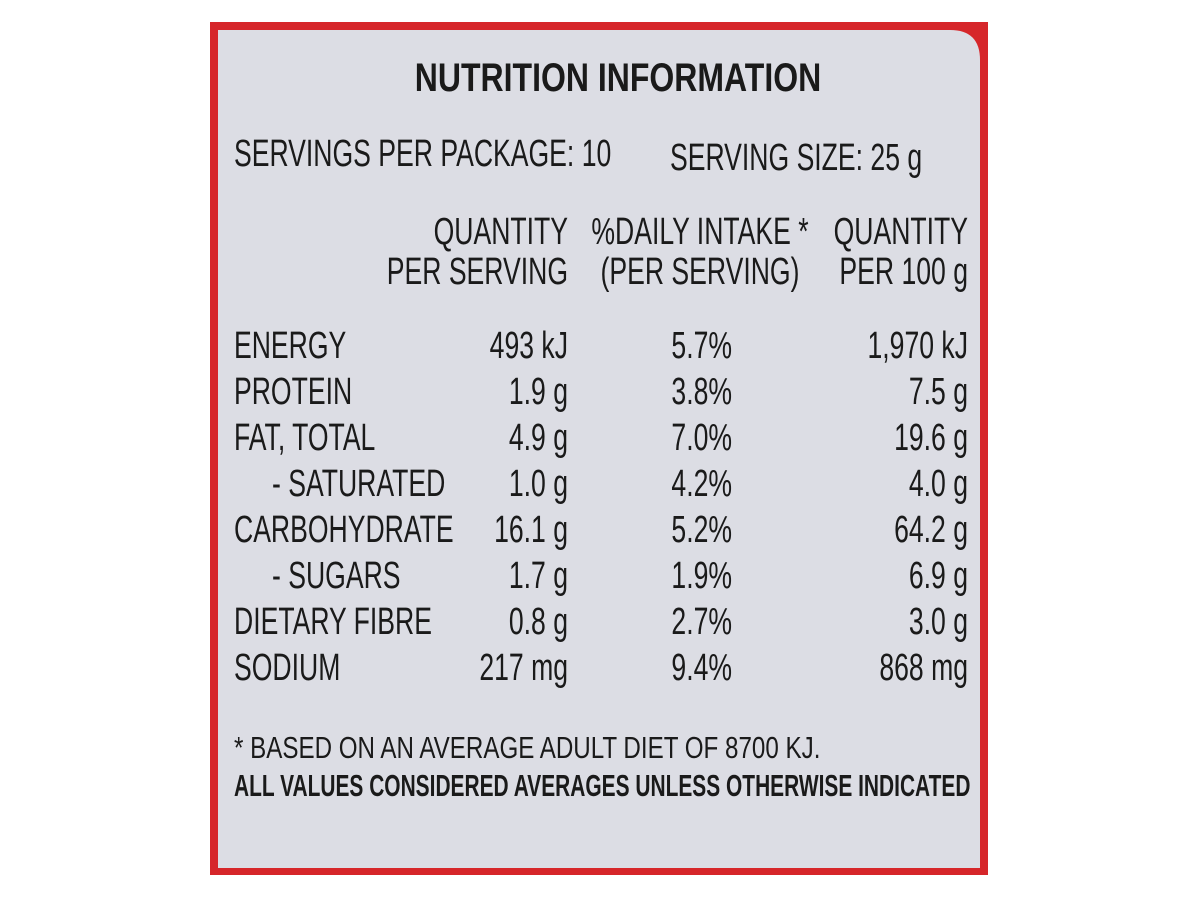 This screenshot has height=905, width=1200. I want to click on nutrient-value: 0.8 g, so click(538, 620).